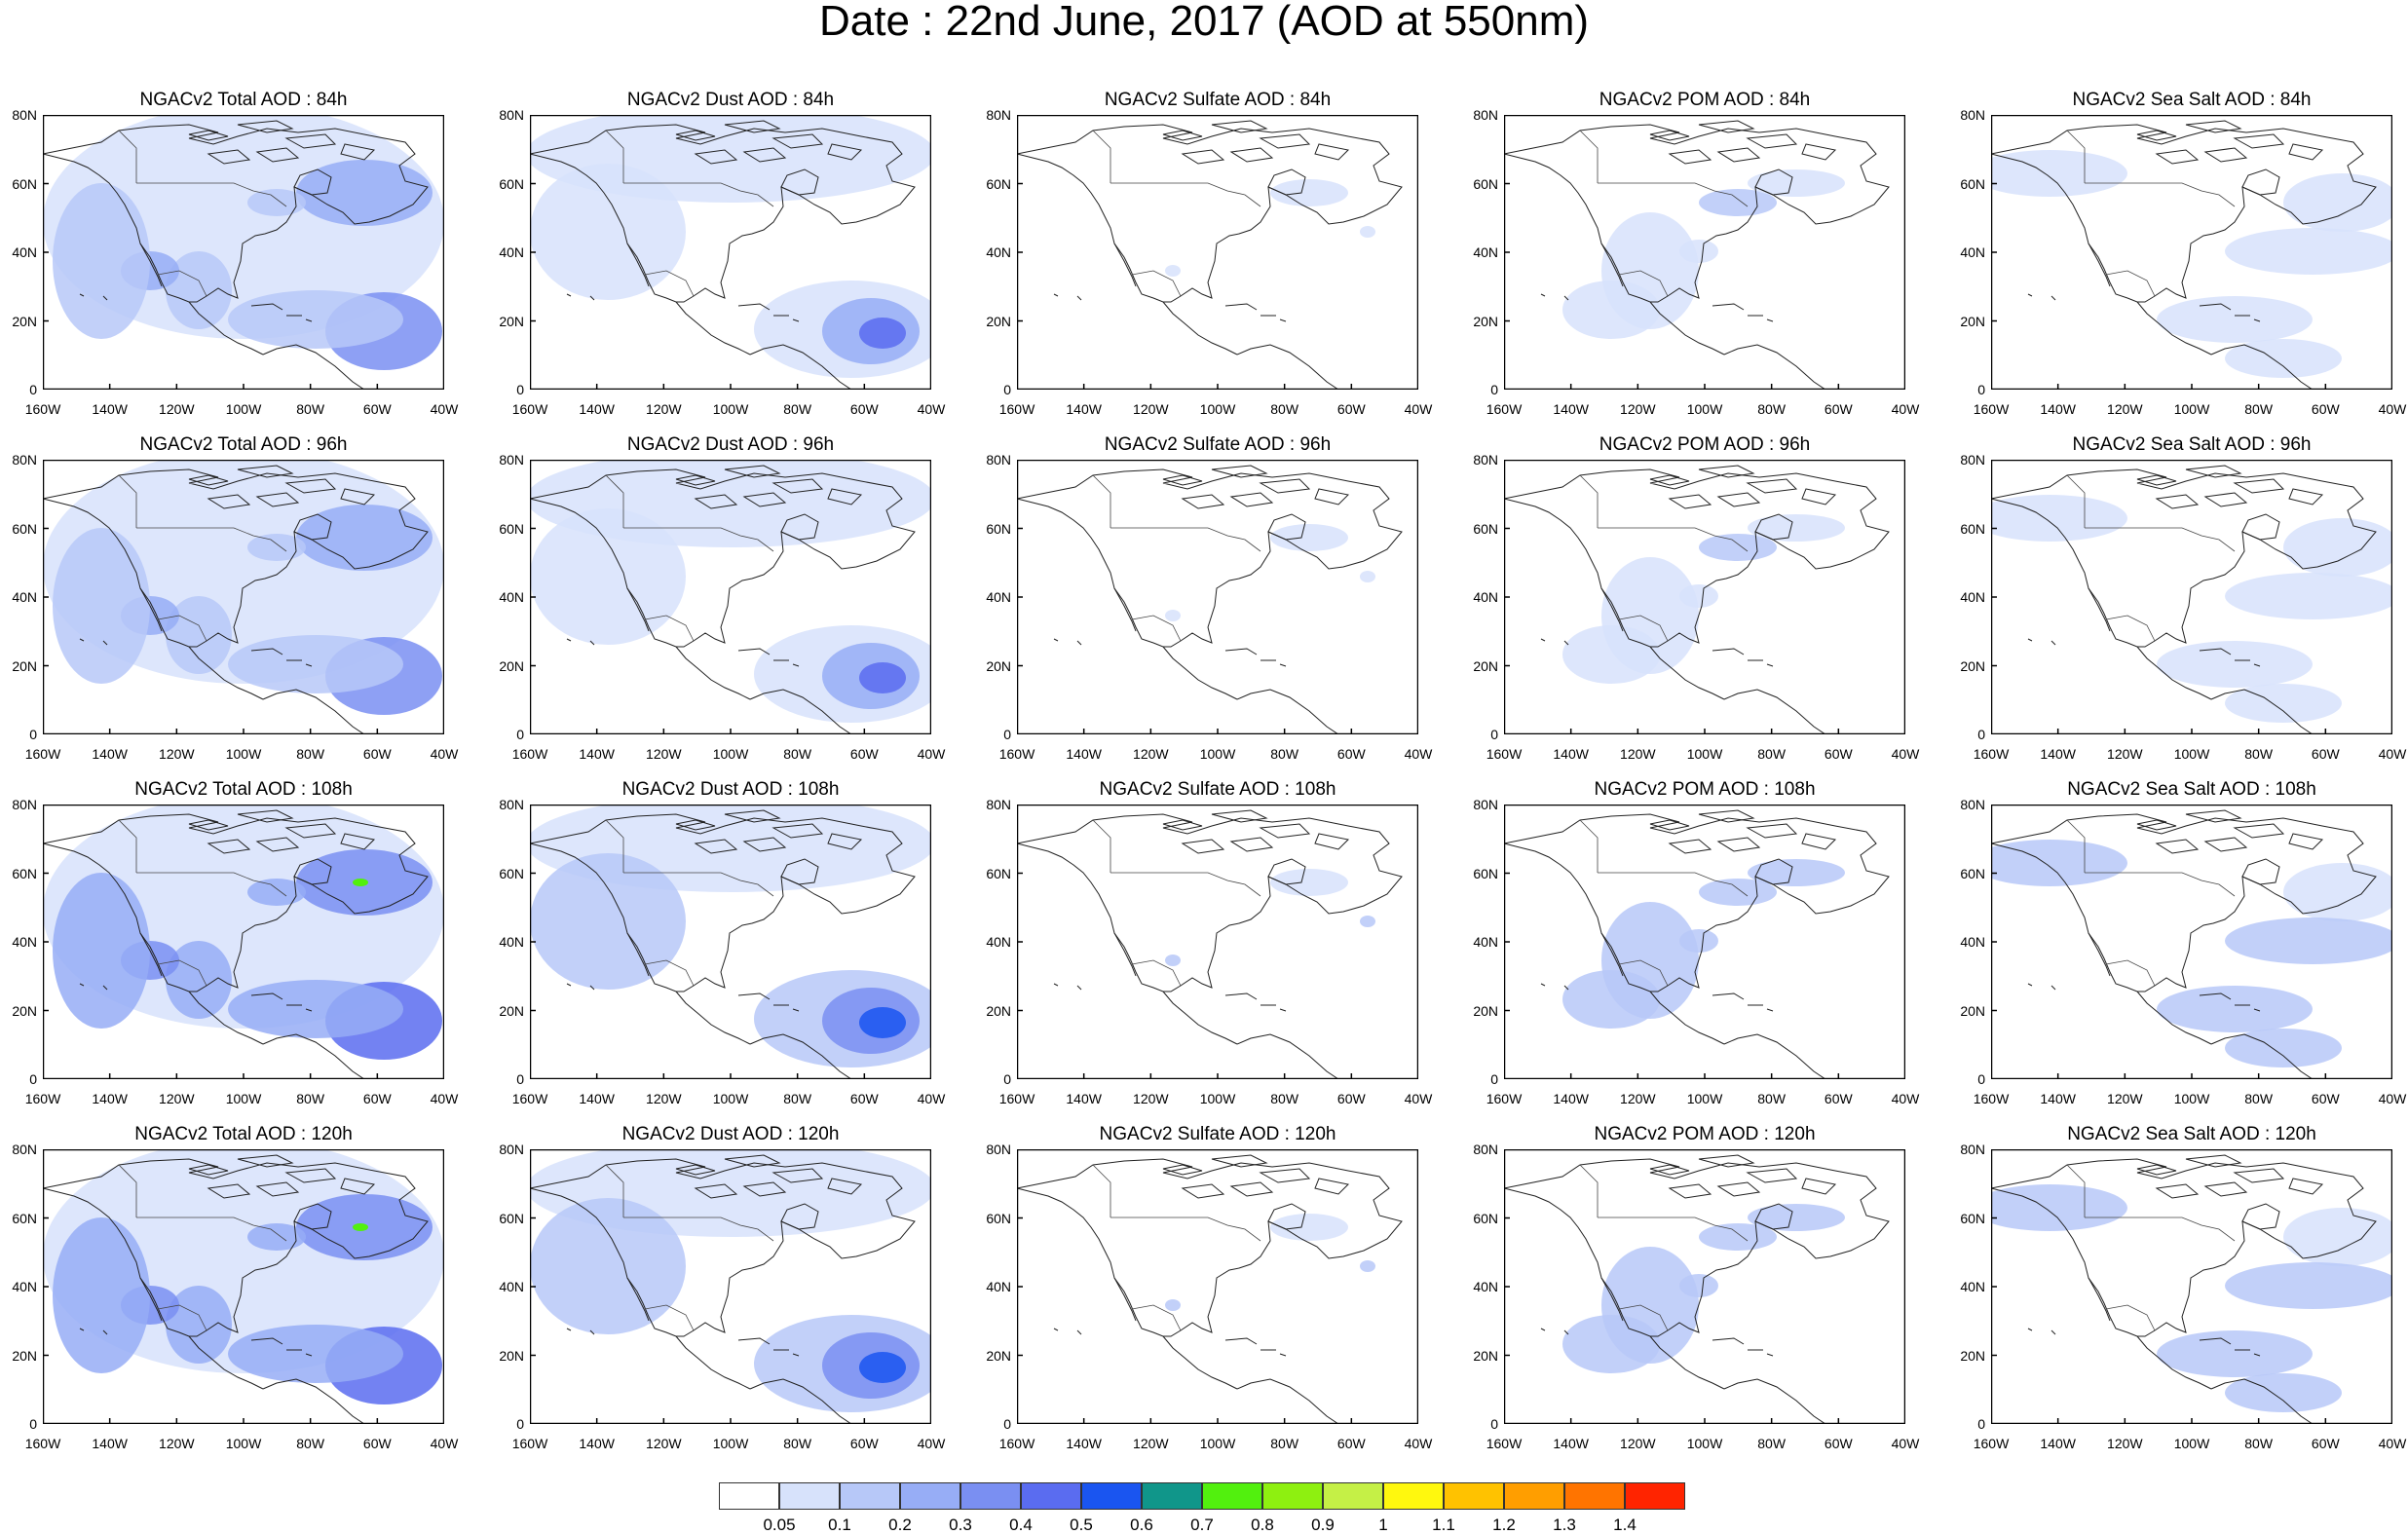 The image size is (2408, 1535). What do you see at coordinates (1972, 1149) in the screenshot?
I see `lat-label: 80N` at bounding box center [1972, 1149].